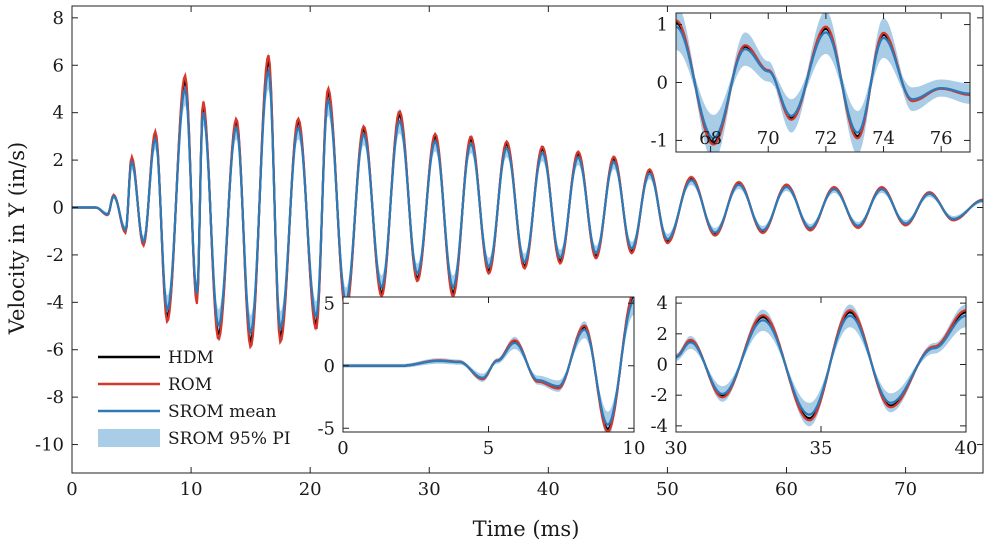 This screenshot has width=997, height=549. What do you see at coordinates (825, 138) in the screenshot?
I see `inset-top-right-xtick-label: 72` at bounding box center [825, 138].